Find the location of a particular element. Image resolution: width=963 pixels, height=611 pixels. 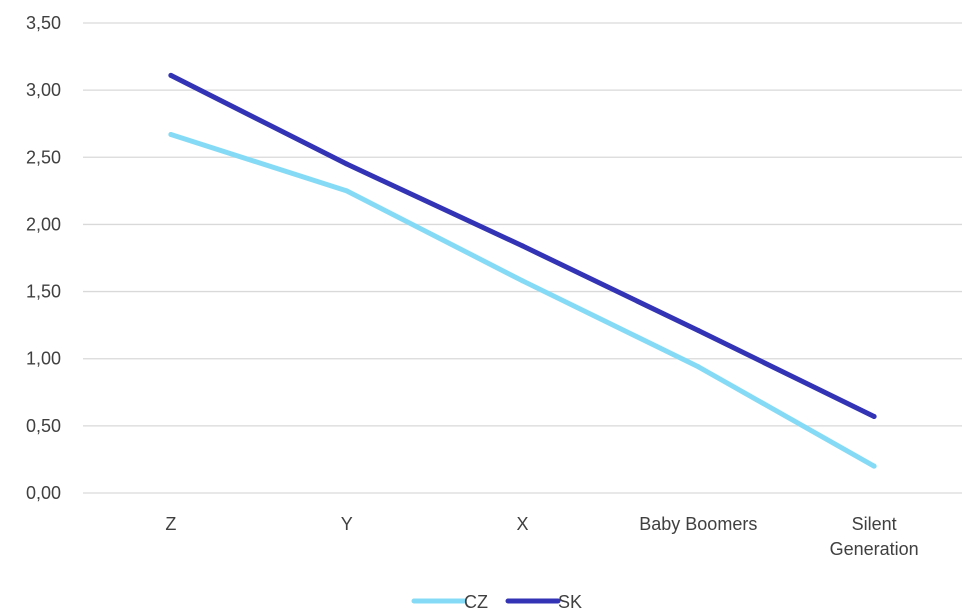

y-tick-label: 2,50 is located at coordinates (43, 157).